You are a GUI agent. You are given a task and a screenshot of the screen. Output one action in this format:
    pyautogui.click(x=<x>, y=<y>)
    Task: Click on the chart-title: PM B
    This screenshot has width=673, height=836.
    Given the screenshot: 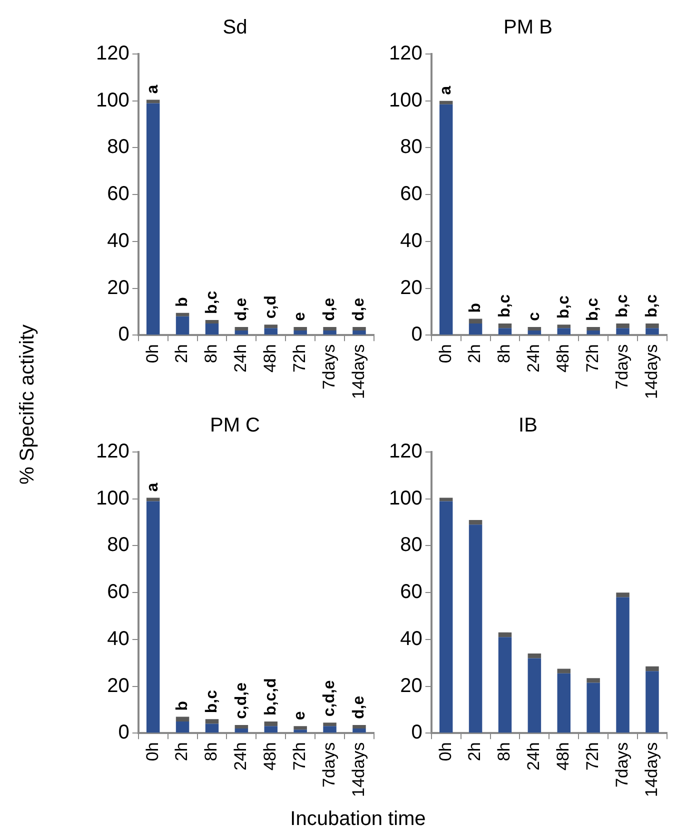 What is the action you would take?
    pyautogui.click(x=528, y=27)
    